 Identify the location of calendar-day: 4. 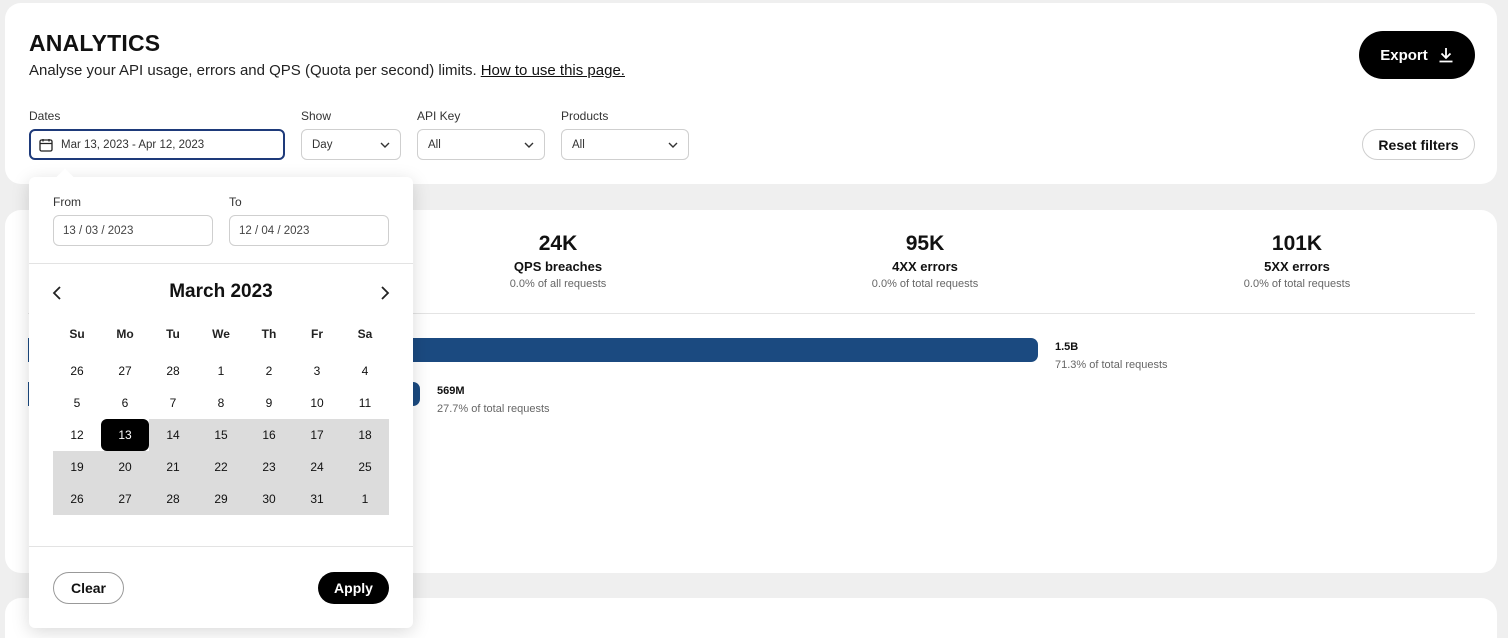
(365, 371).